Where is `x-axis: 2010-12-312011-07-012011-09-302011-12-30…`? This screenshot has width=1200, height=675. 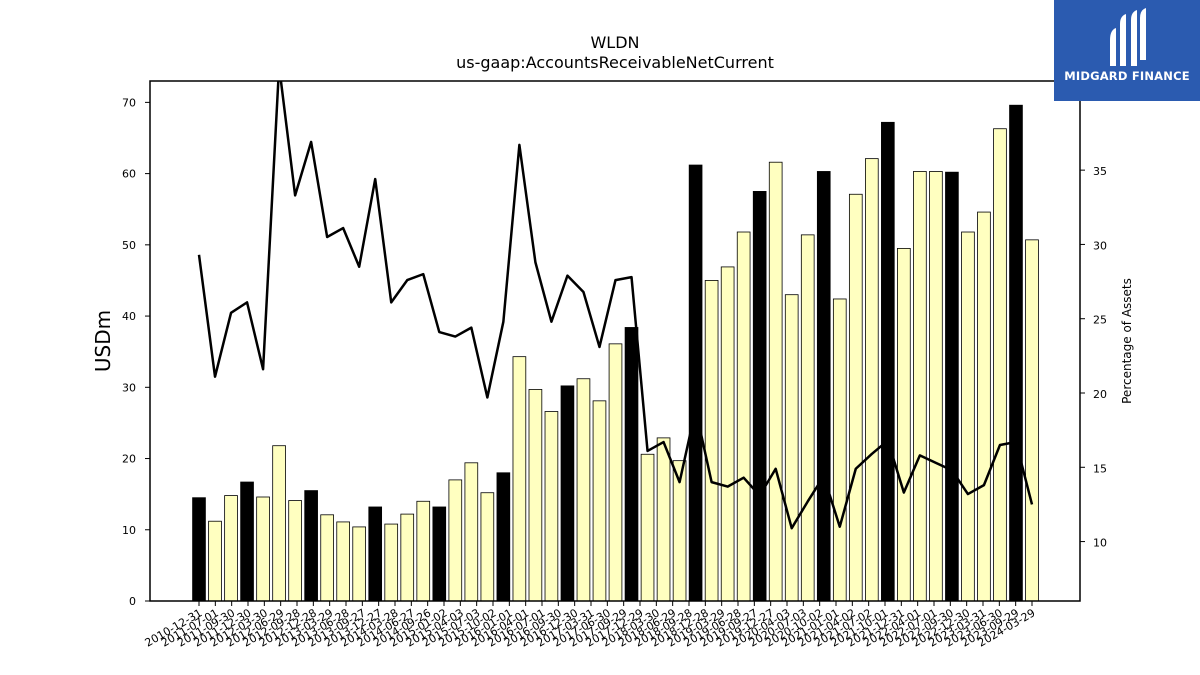 x-axis: 2010-12-312011-07-012011-09-302011-12-30… is located at coordinates (590, 625).